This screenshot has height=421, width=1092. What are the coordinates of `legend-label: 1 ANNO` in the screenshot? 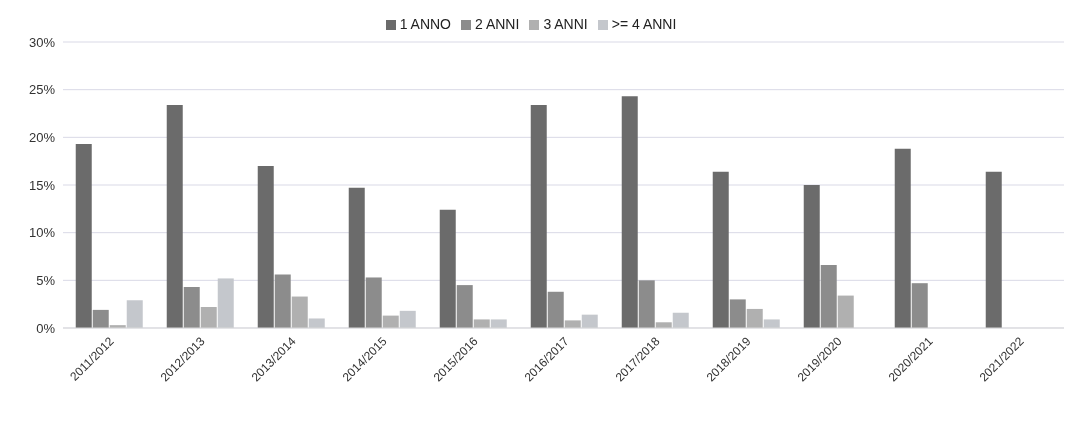 It's located at (425, 24).